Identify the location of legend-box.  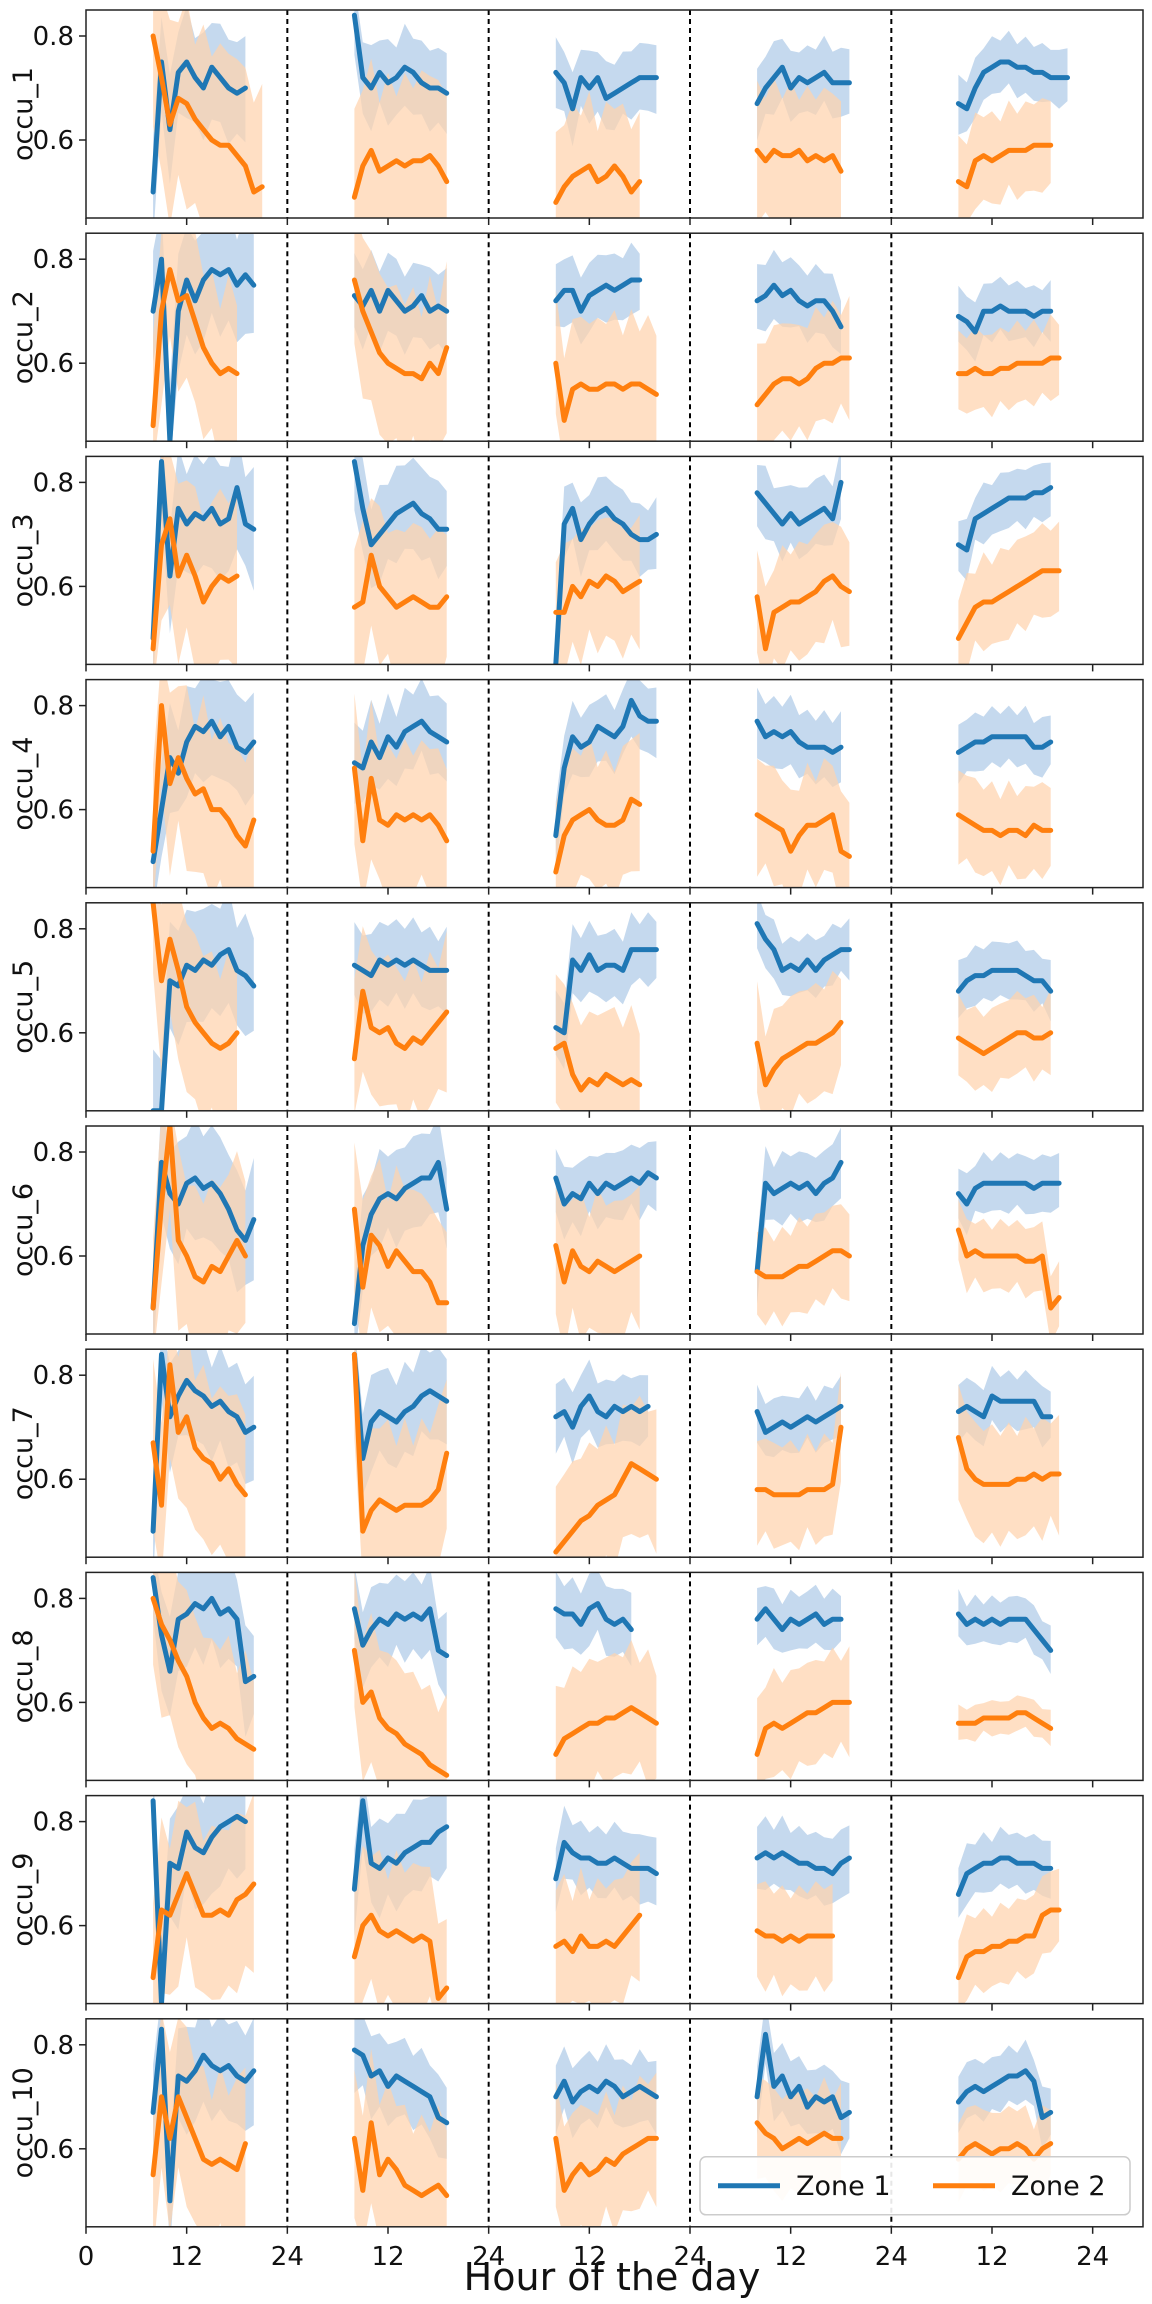
(915, 2186).